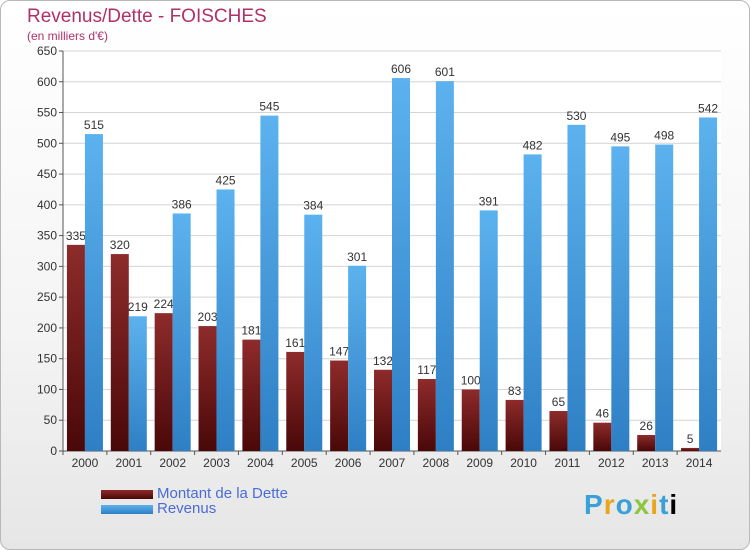 This screenshot has width=750, height=550. I want to click on x-tick-label: 2008, so click(436, 463).